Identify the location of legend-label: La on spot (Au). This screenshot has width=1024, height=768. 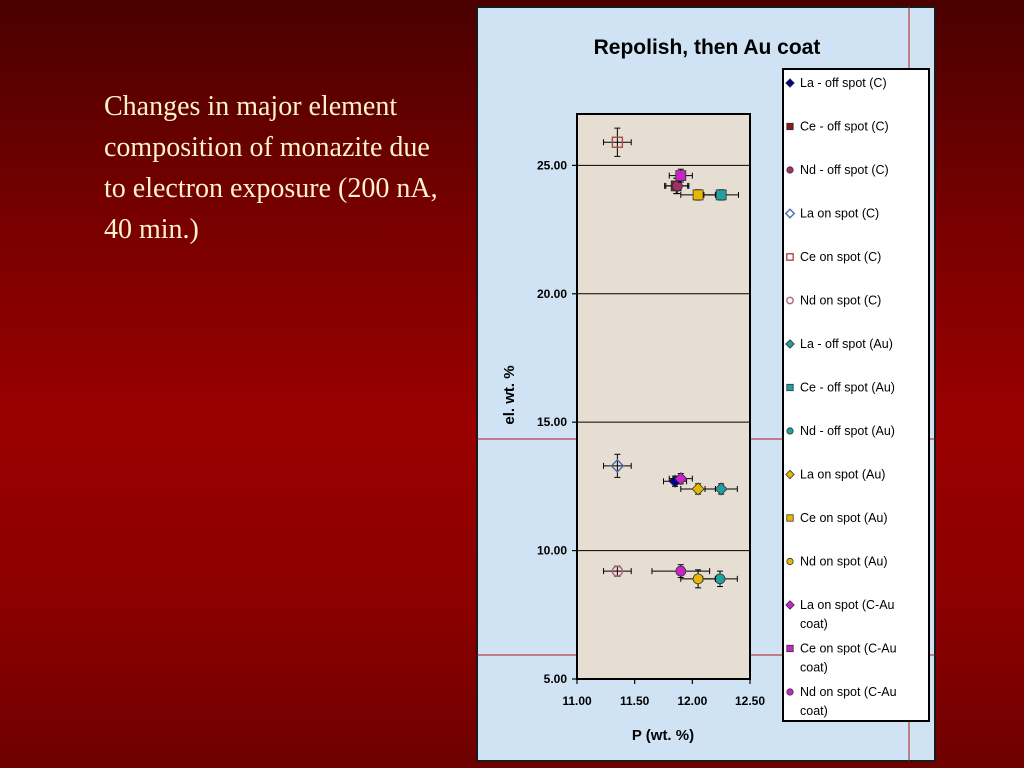
(842, 475).